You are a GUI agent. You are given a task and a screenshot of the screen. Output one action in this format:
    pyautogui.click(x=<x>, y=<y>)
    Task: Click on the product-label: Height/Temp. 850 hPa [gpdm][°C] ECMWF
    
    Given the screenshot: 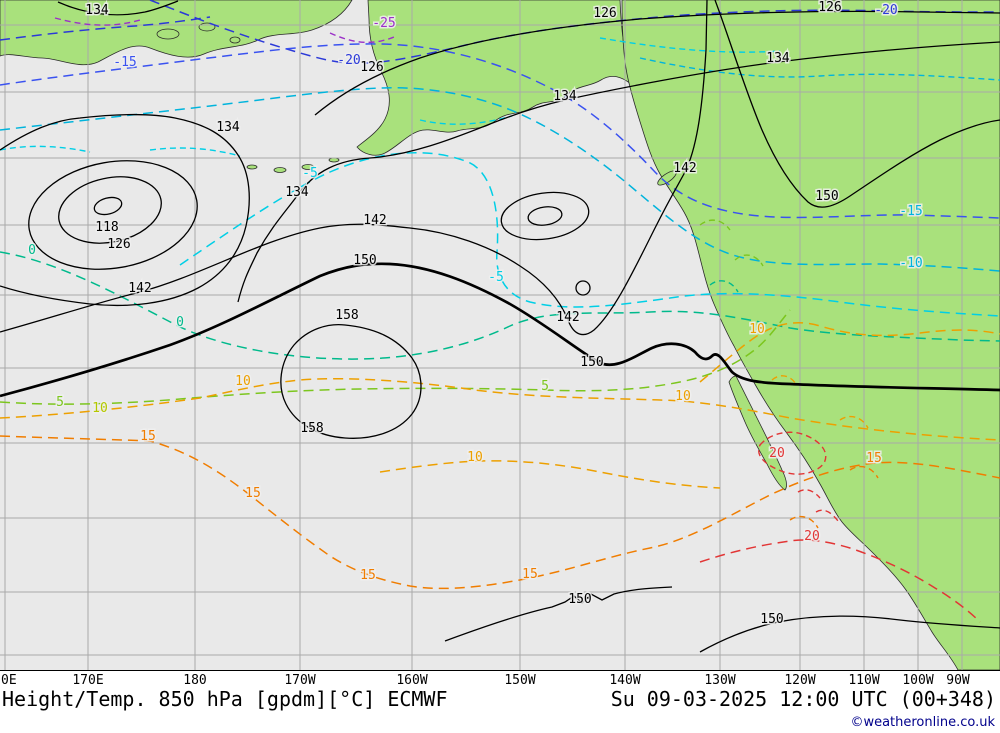 What is the action you would take?
    pyautogui.click(x=225, y=699)
    